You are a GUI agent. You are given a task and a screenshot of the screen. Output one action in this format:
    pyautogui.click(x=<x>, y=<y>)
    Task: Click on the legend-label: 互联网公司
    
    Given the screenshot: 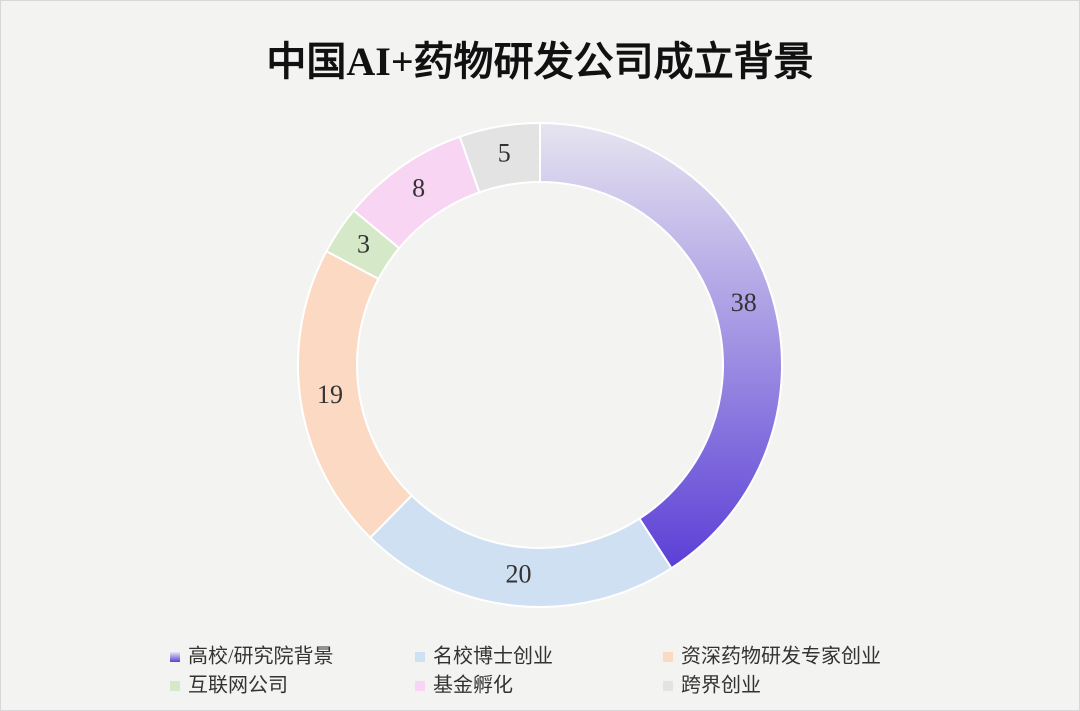 What is the action you would take?
    pyautogui.click(x=238, y=685)
    